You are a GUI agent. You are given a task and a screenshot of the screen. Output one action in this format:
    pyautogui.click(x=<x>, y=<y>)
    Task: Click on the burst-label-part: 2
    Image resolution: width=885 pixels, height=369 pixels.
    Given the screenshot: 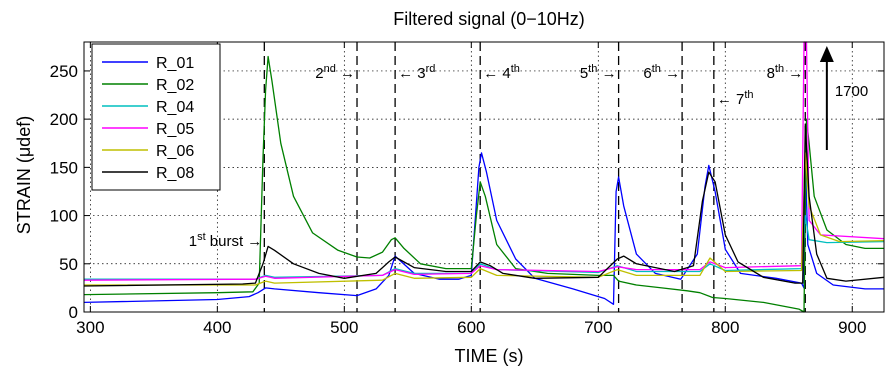 What is the action you would take?
    pyautogui.click(x=319, y=73)
    